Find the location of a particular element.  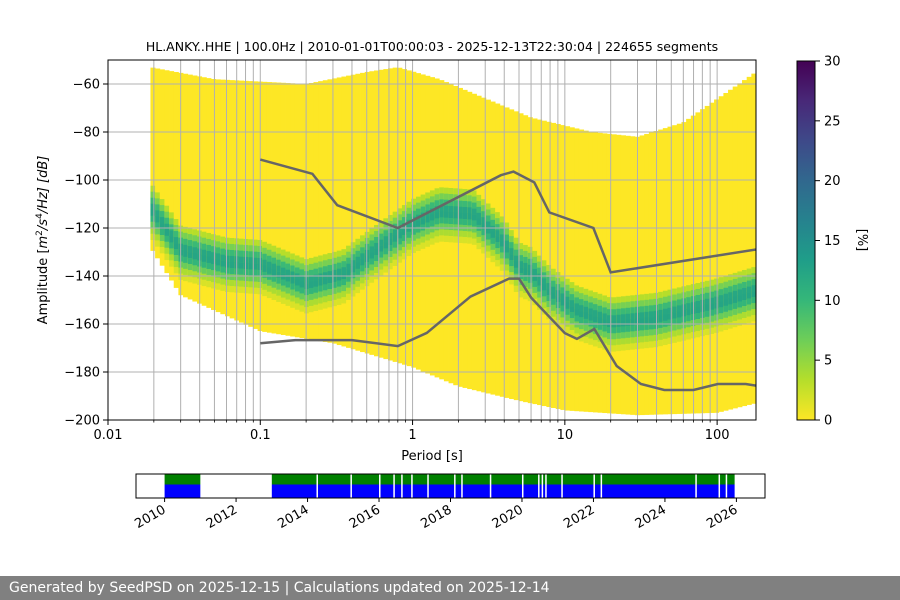

timeline-lower-bar is located at coordinates (182, 491).